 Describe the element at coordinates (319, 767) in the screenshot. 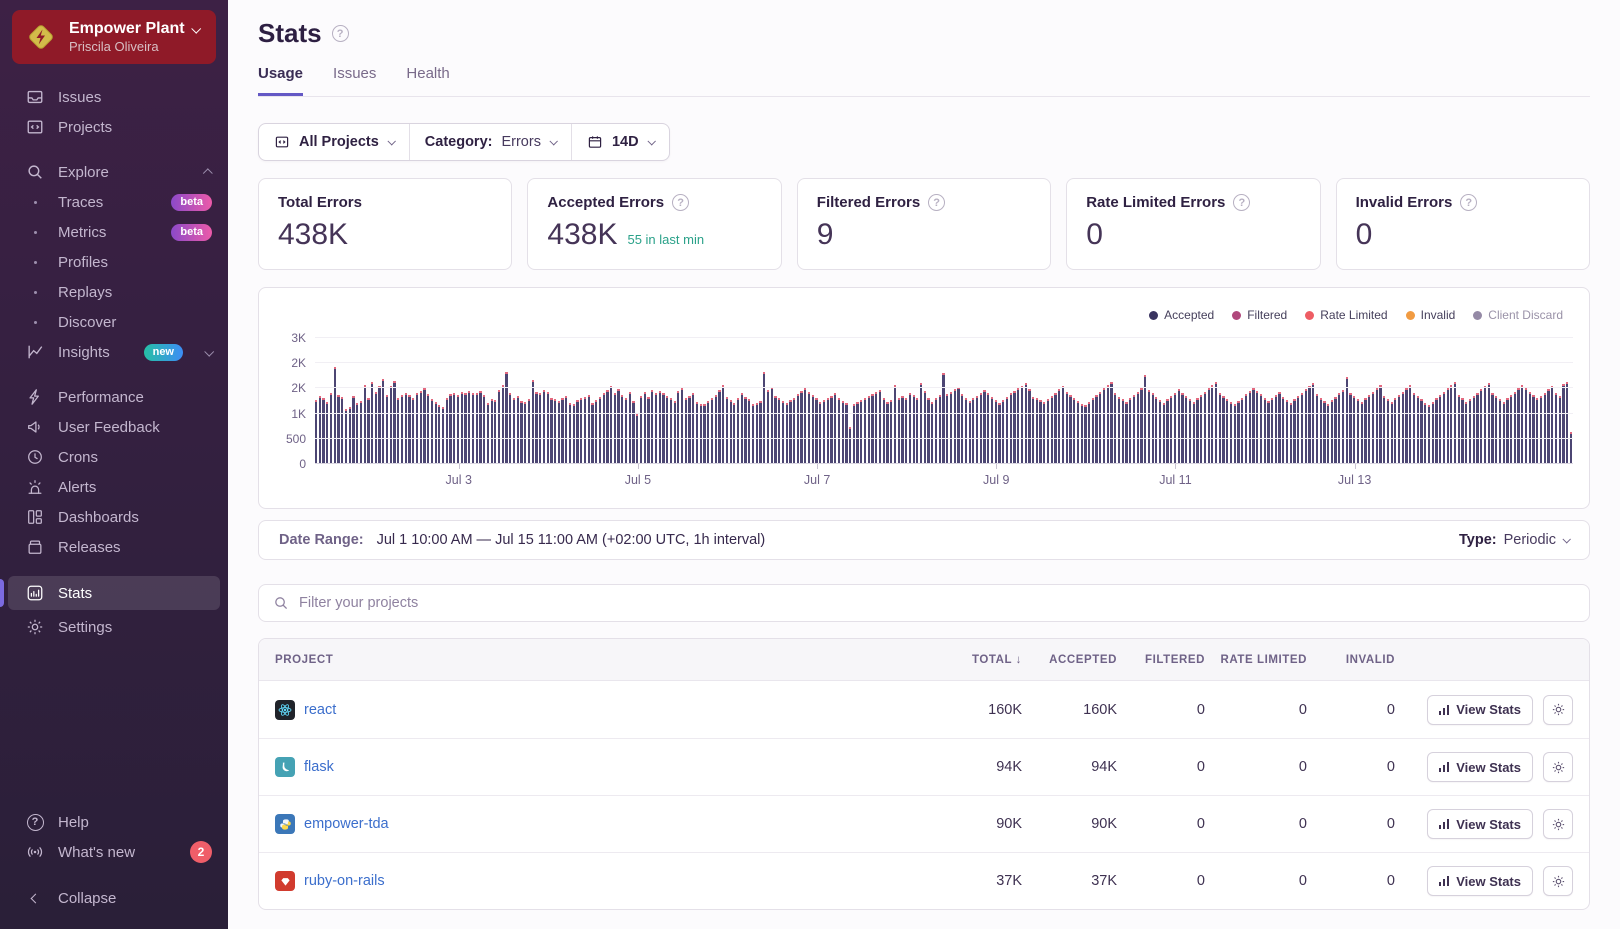

I see `project-link: flask` at that location.